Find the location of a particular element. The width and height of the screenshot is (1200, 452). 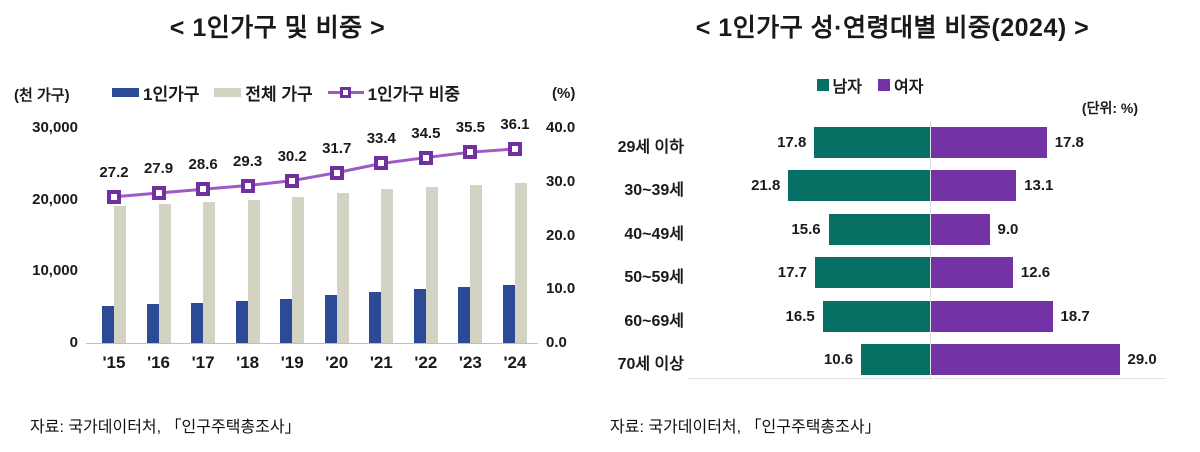

female-value-label: 18.7 is located at coordinates (1075, 316).